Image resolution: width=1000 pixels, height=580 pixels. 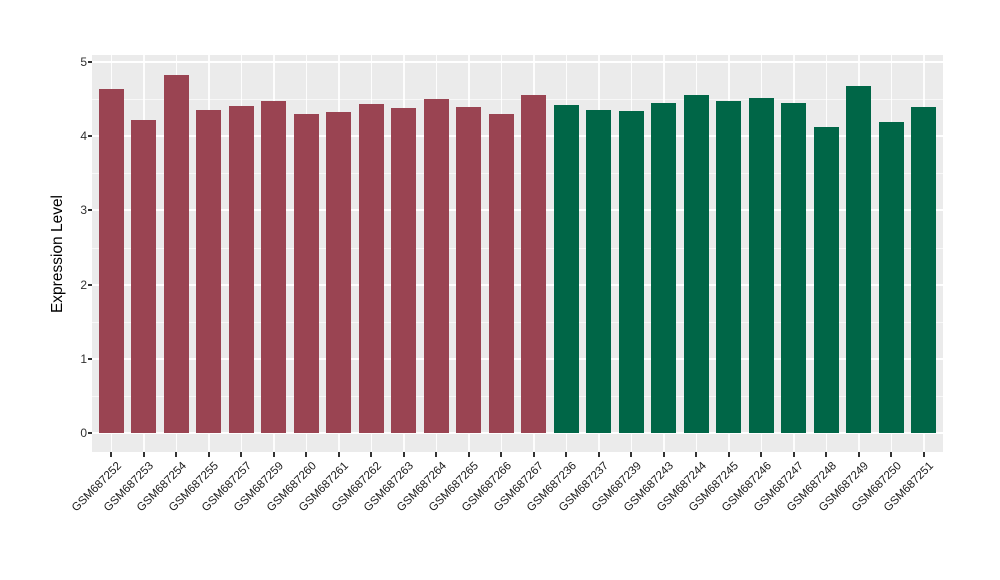 What do you see at coordinates (83, 433) in the screenshot?
I see `y-tick-label: 0` at bounding box center [83, 433].